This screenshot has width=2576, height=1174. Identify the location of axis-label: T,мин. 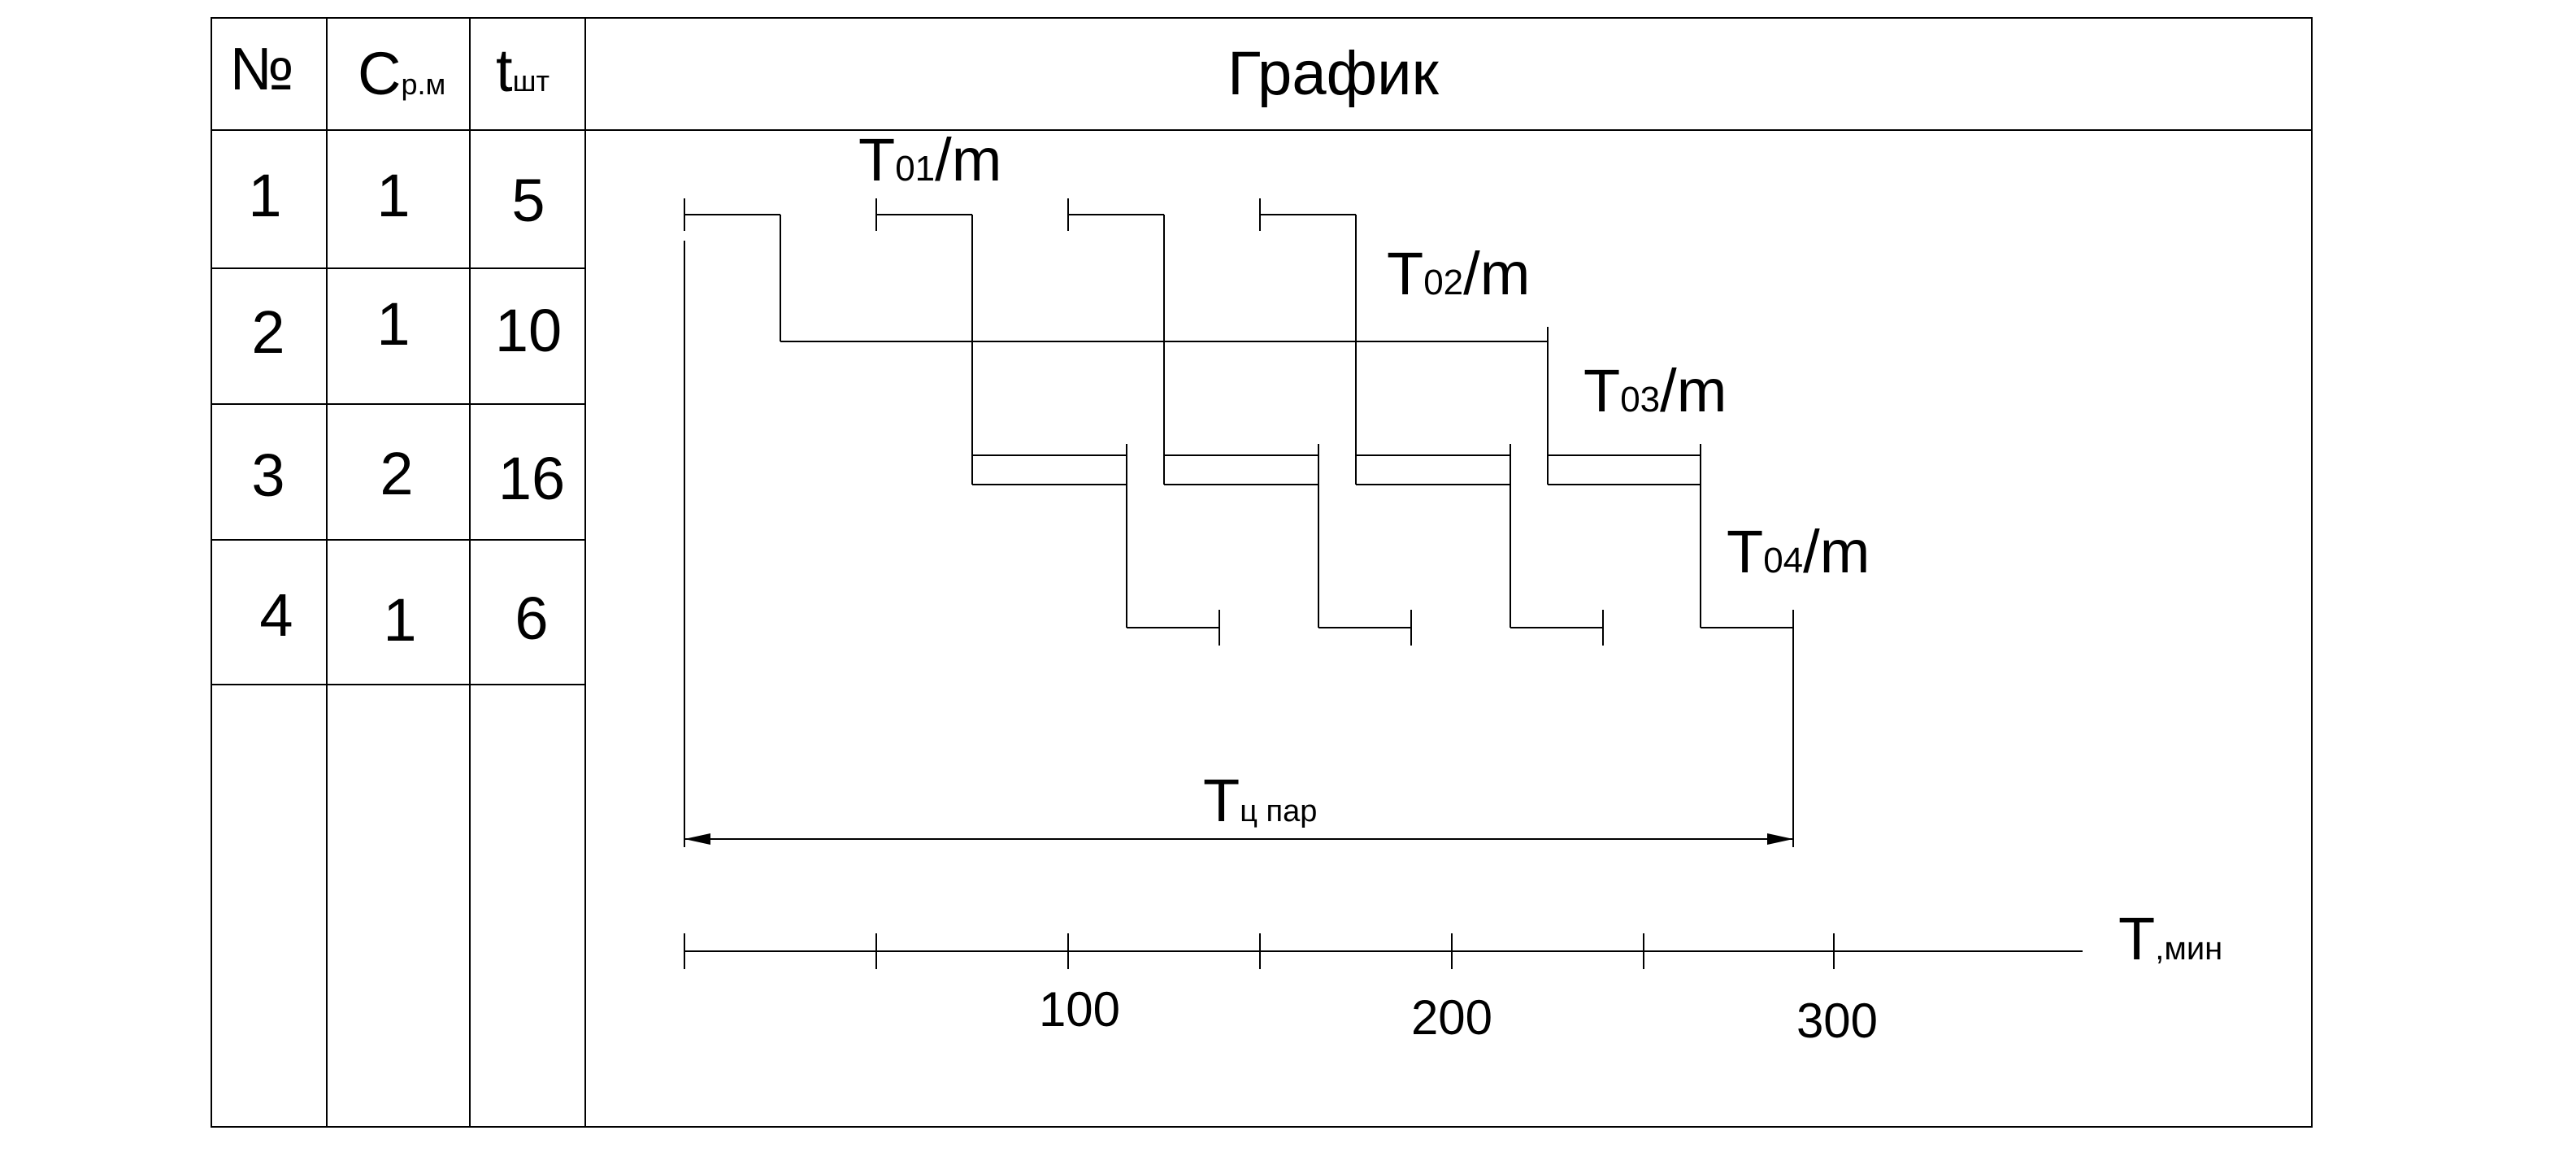
(2170, 938).